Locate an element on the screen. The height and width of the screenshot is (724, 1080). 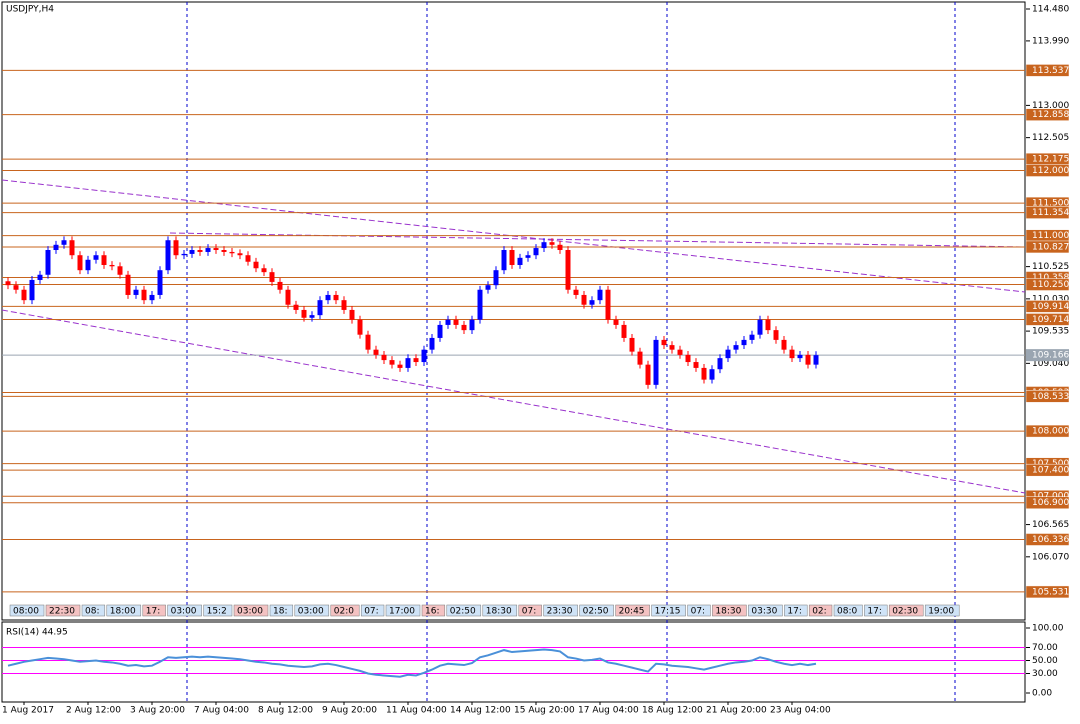
chart-title: USDJPY,H4 is located at coordinates (30, 10).